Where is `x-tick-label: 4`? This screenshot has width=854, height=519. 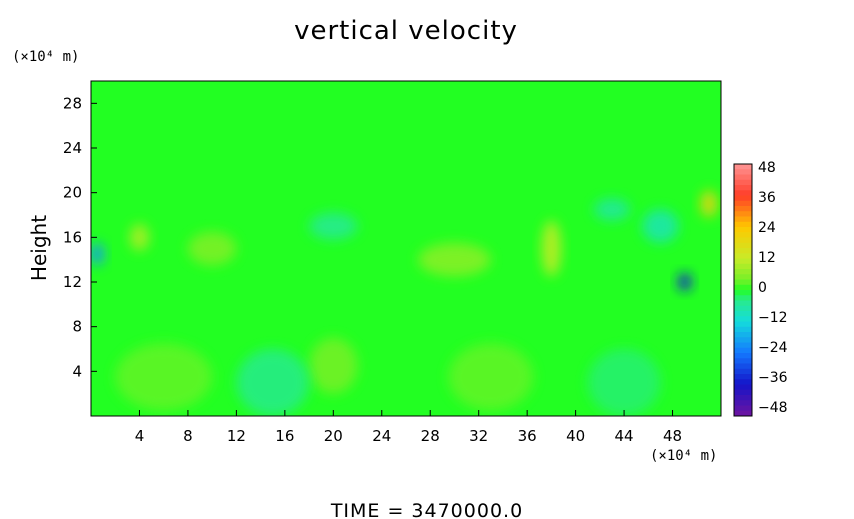
x-tick-label: 4 is located at coordinates (140, 436).